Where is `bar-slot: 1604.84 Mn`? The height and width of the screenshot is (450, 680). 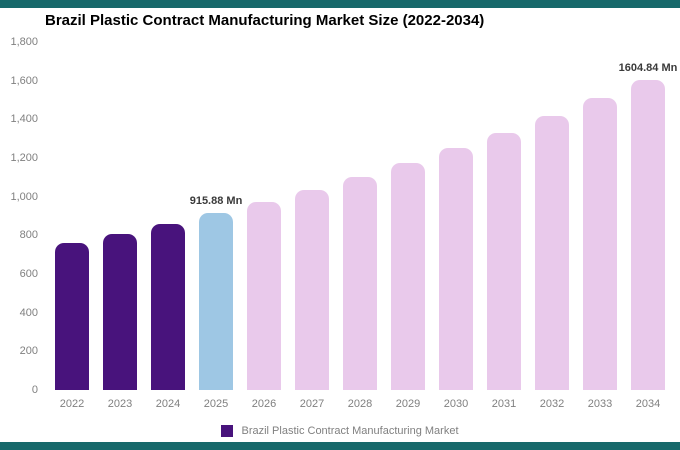
bar-slot: 1604.84 Mn is located at coordinates (648, 216).